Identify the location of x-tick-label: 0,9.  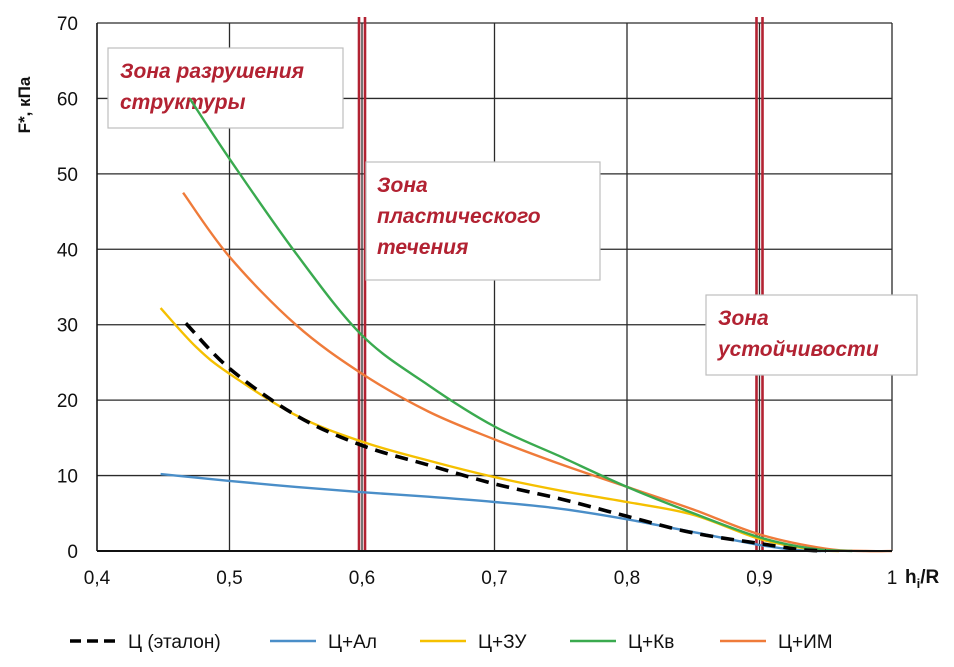
(759, 578).